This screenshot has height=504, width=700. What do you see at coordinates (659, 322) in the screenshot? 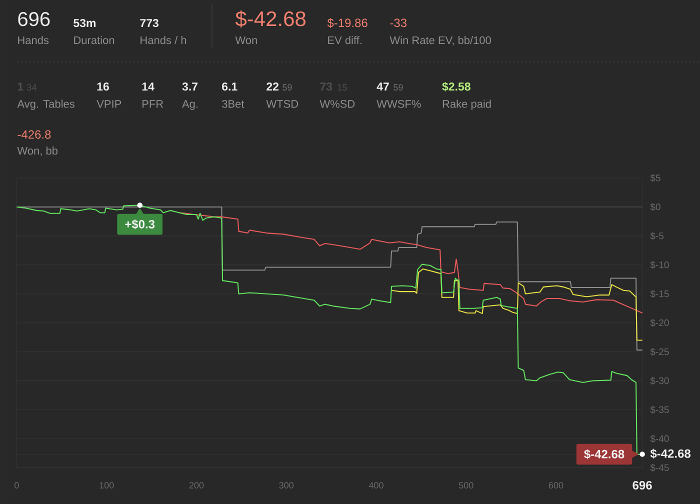
I see `y-tick-label: $-20` at bounding box center [659, 322].